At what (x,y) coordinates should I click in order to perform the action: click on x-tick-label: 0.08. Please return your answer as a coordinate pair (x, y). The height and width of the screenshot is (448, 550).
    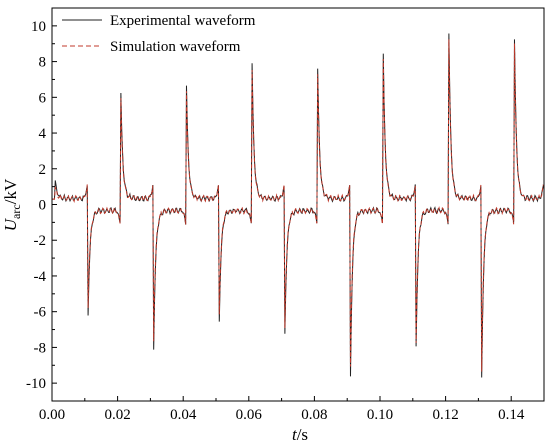
    Looking at the image, I should click on (314, 415).